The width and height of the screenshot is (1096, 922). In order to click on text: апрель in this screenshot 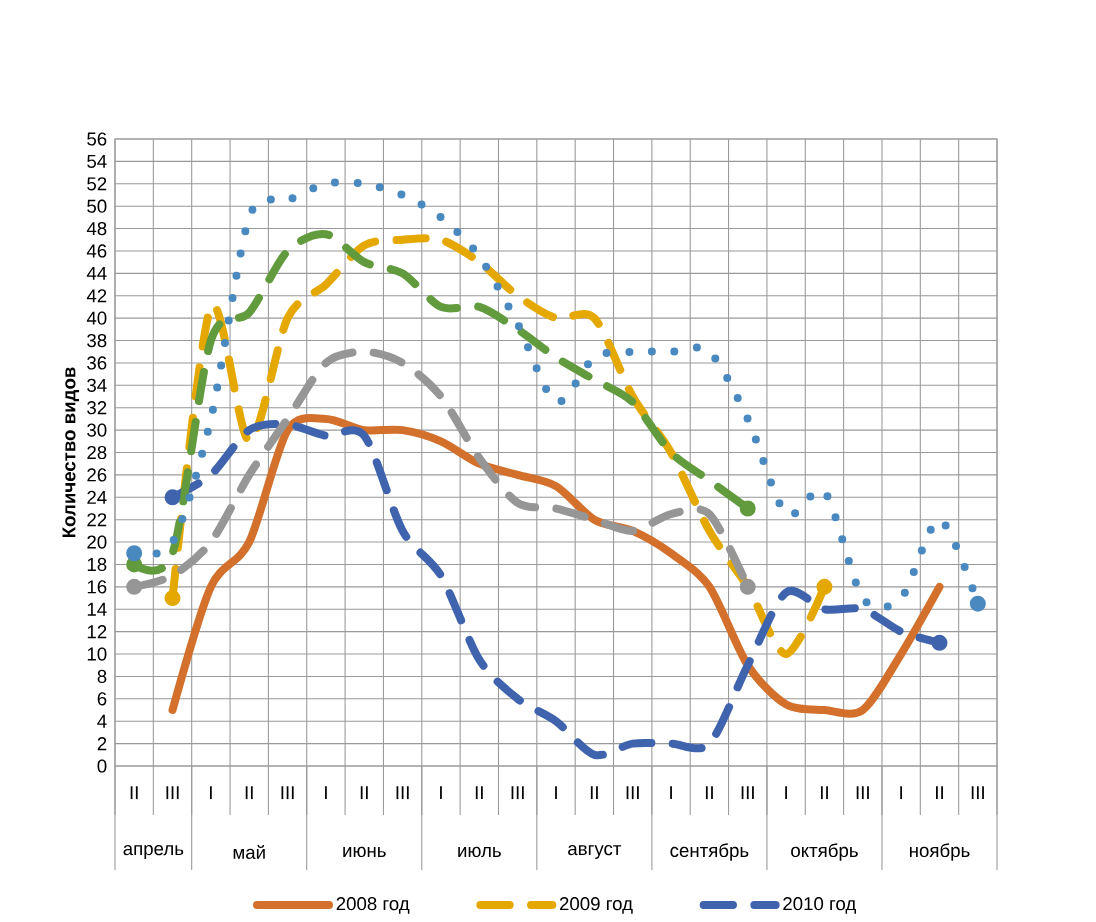, I will do `click(153, 852)`.